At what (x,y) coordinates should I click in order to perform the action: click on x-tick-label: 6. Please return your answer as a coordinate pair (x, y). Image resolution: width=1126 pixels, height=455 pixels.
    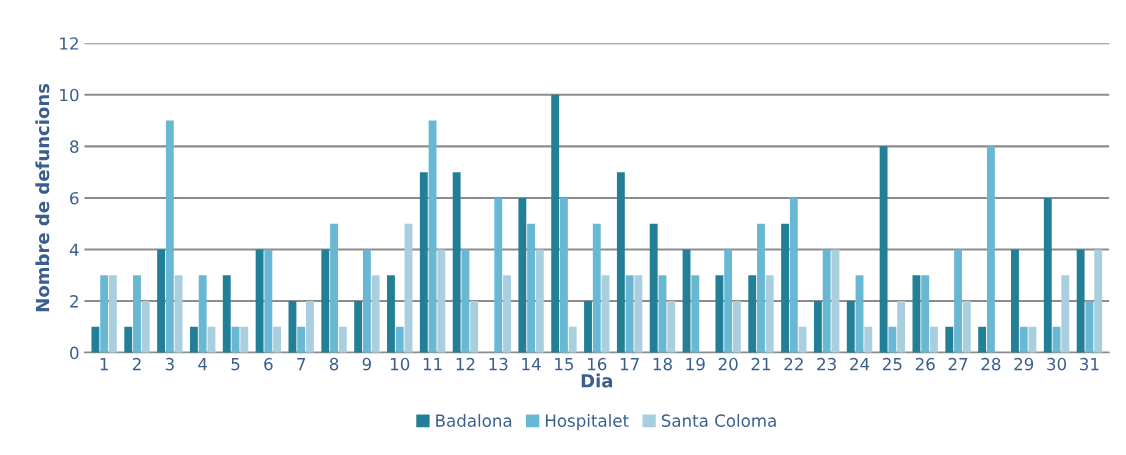
    Looking at the image, I should click on (268, 364).